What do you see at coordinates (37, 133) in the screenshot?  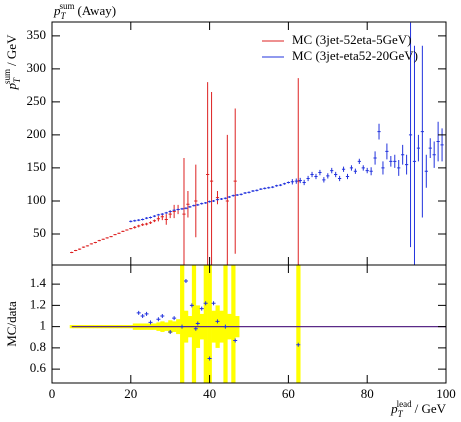 I see `y-tick-label: 200` at bounding box center [37, 133].